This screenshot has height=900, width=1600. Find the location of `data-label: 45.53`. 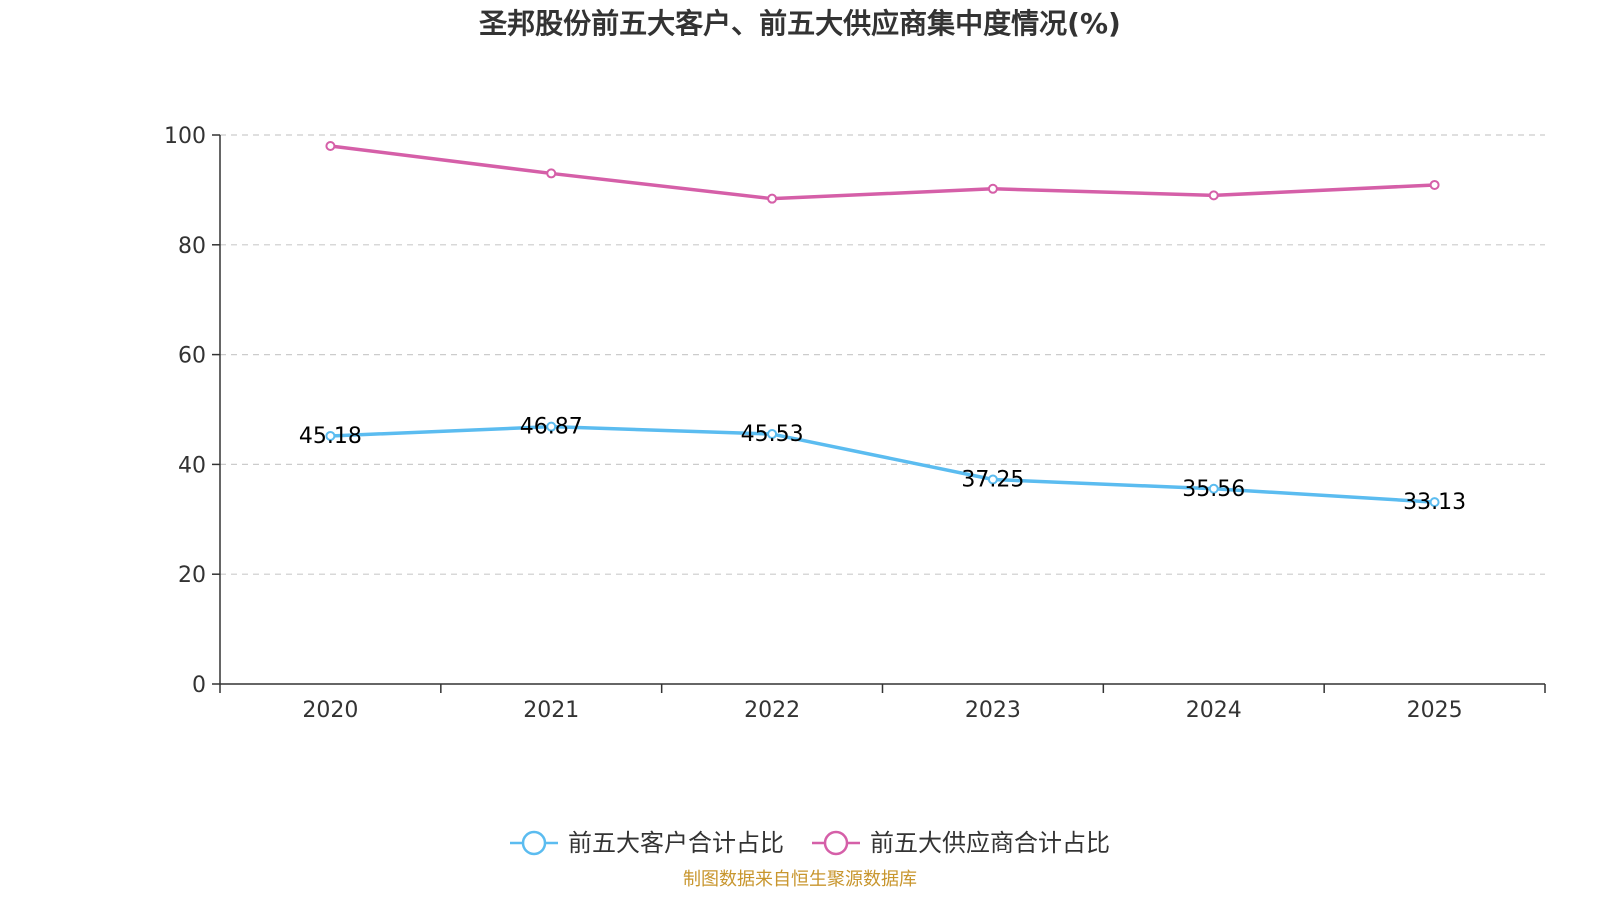

data-label: 45.53 is located at coordinates (772, 434).